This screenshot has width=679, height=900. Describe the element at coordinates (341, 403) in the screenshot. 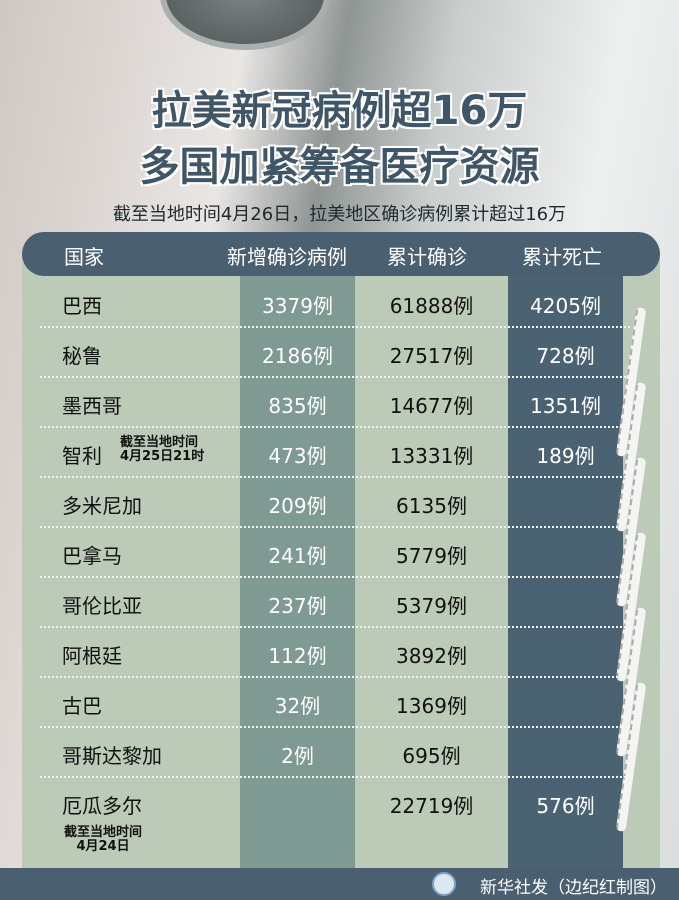

I see `table-row: 墨西哥 835例 14677例 1351例` at that location.